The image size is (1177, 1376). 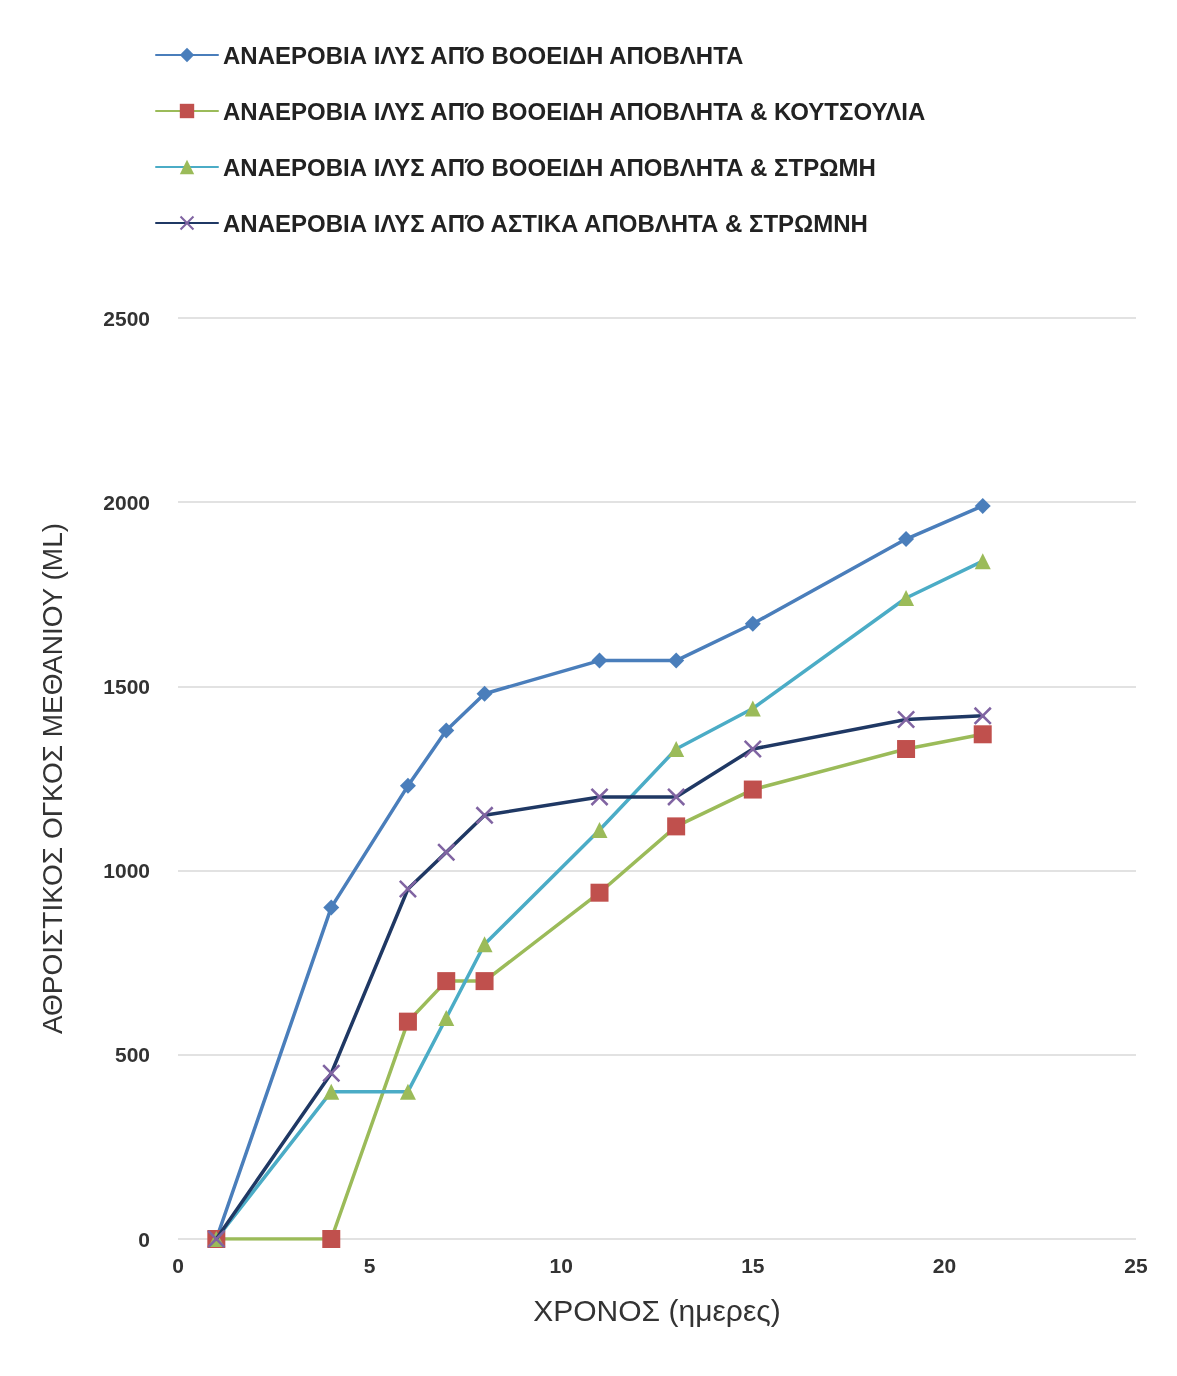 I want to click on legend-label: ΑΝΑΕΡΟΒΙΑ ΙΛΥΣ ΑΠΌ ΒΟΟΕΙΔΗ ΑΠΟΒΛΗΤΑ & ΣΤΡΩΜΗ, so click(x=549, y=167).